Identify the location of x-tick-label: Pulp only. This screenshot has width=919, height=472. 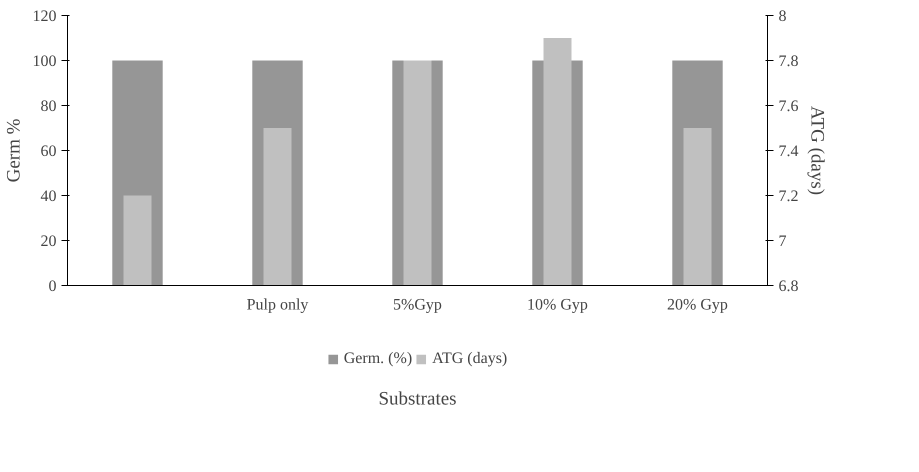
(277, 305).